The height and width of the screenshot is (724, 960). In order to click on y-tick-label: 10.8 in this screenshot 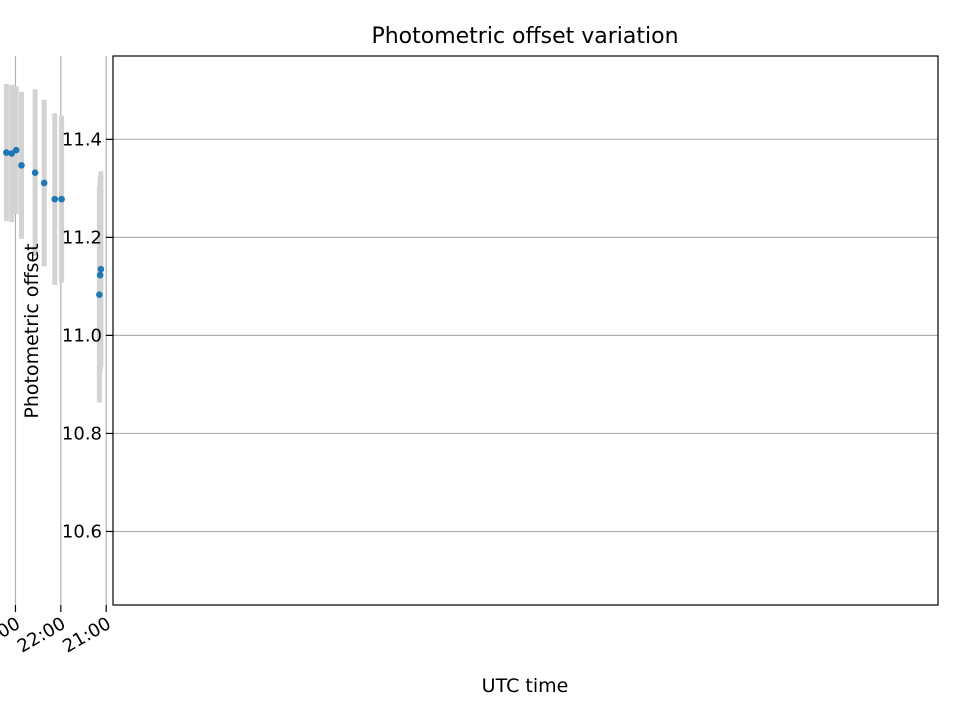, I will do `click(82, 433)`.